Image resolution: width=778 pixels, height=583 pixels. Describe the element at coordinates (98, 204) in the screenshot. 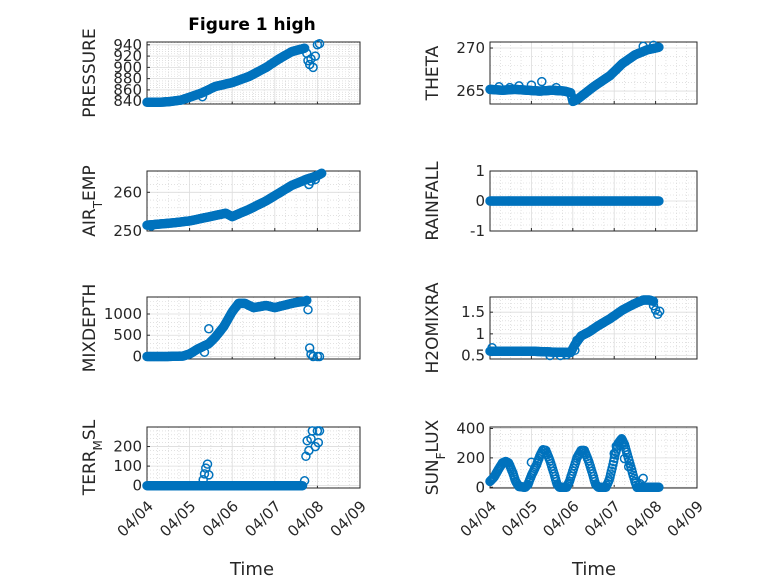

I see `y-label-subscript: T` at that location.